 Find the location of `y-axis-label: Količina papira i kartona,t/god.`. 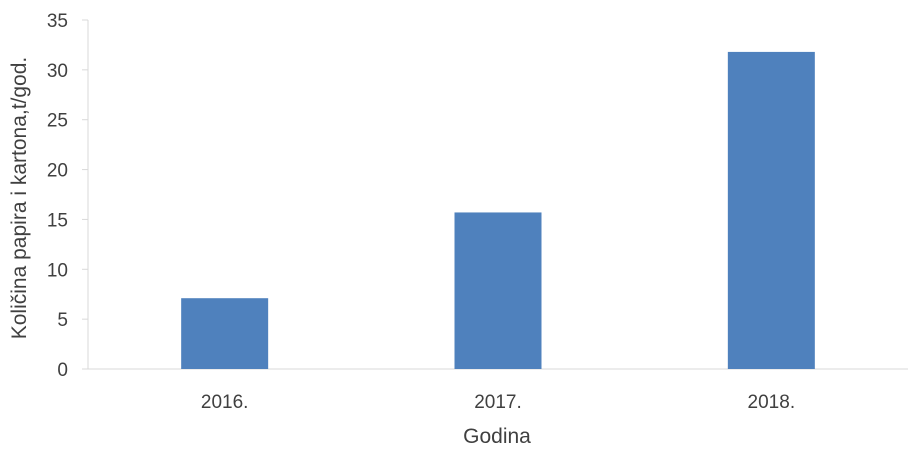

y-axis-label: Količina papira i kartona,t/god. is located at coordinates (19, 198).